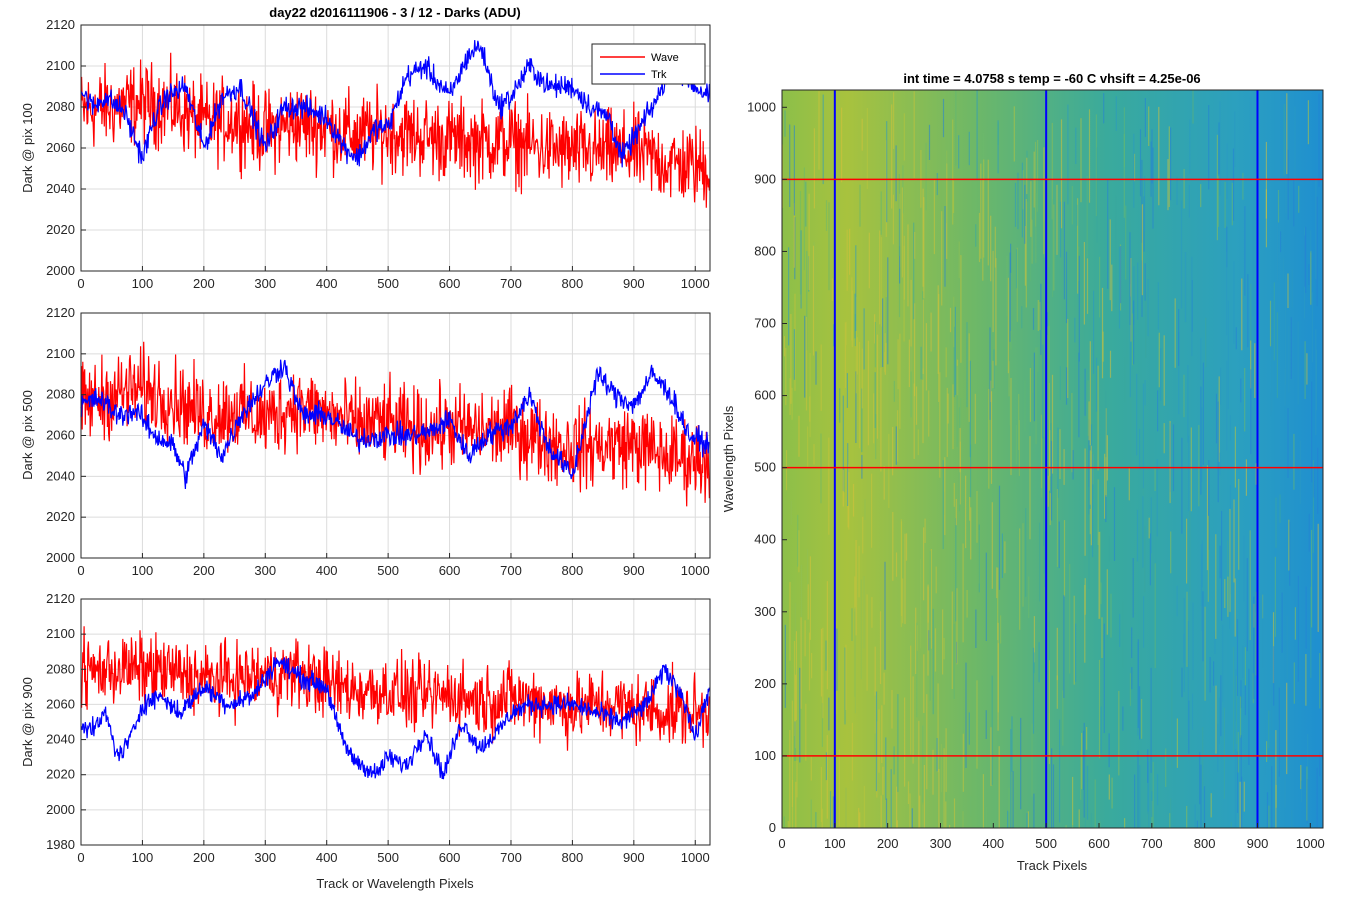 The width and height of the screenshot is (1350, 900). I want to click on panel-3-series, so click(395, 703).